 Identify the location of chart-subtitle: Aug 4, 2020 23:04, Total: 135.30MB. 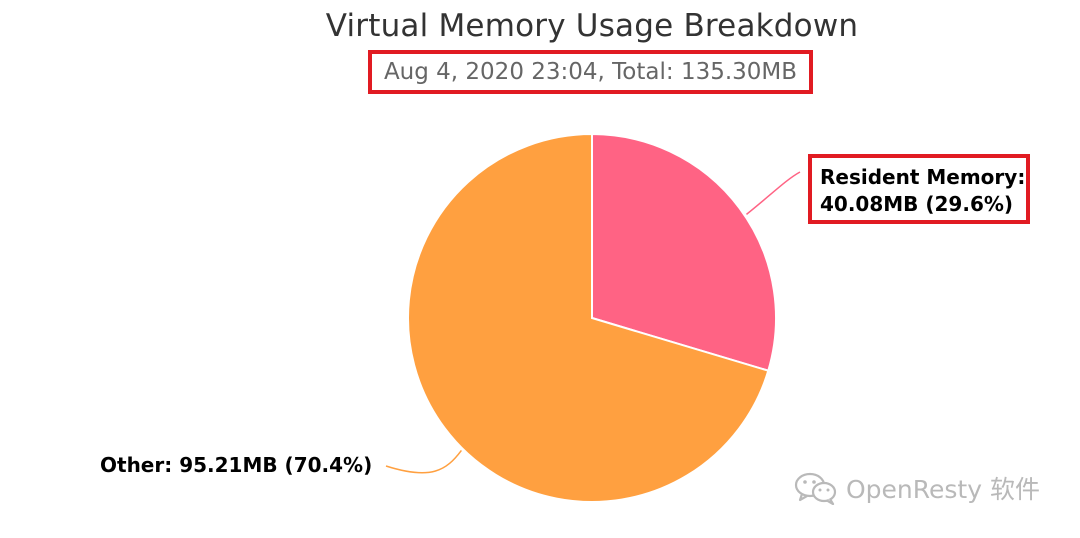
(590, 72).